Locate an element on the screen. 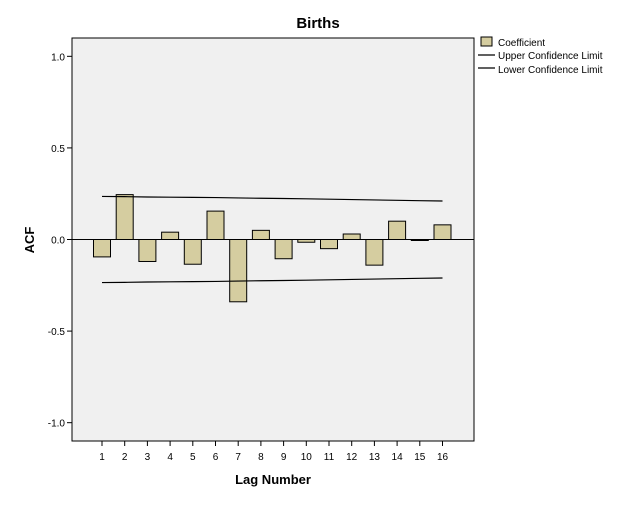  y-tick-label: 0.0 is located at coordinates (58, 241).